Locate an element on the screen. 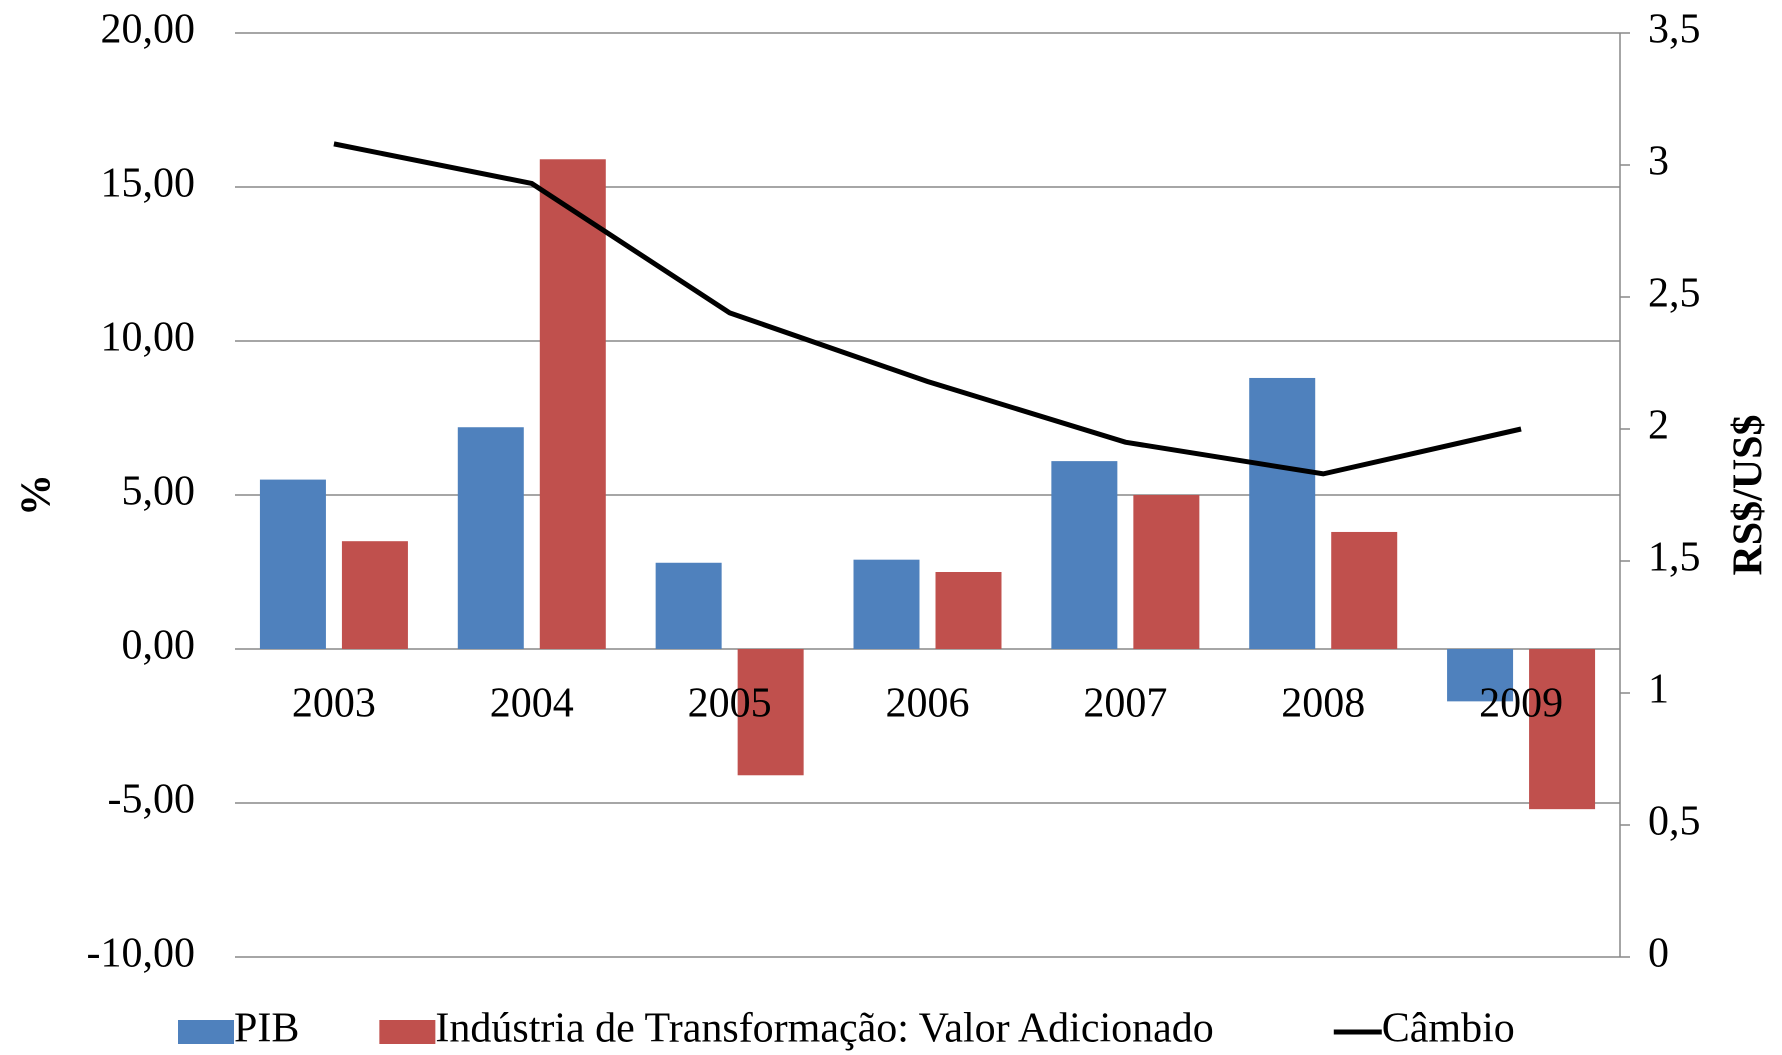 This screenshot has height=1055, width=1782. y-tick-label: -5,00 is located at coordinates (152, 800).